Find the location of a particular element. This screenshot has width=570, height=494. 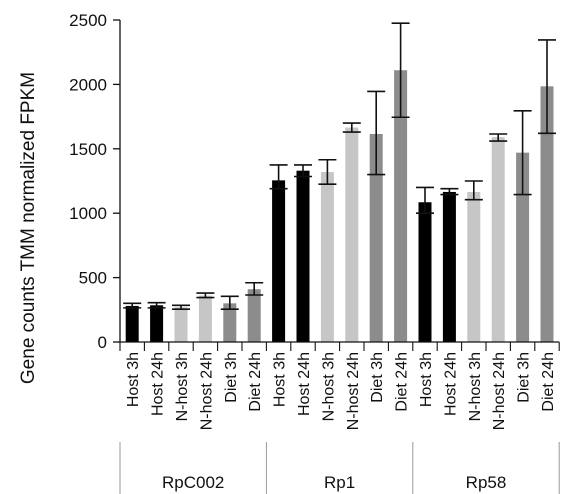

bar-Rp1-Host-3h is located at coordinates (279, 261).